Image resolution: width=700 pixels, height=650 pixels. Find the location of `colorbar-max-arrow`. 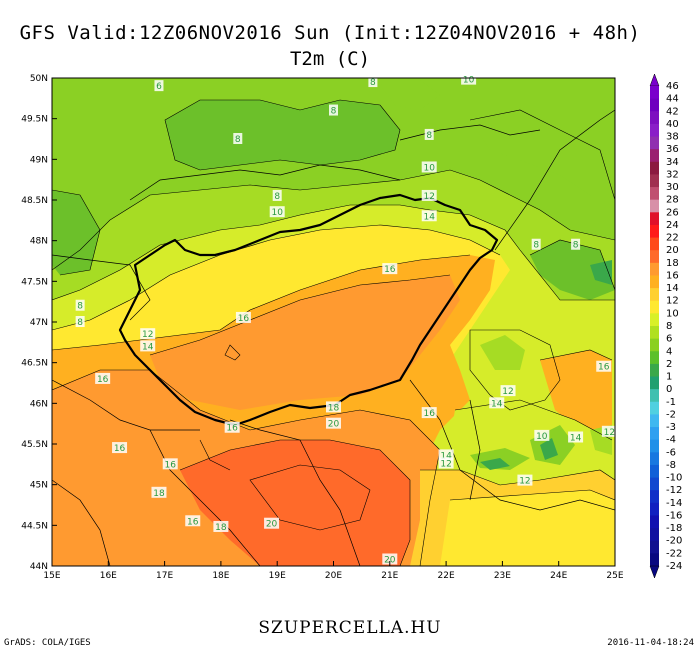

colorbar-max-arrow is located at coordinates (654, 80).